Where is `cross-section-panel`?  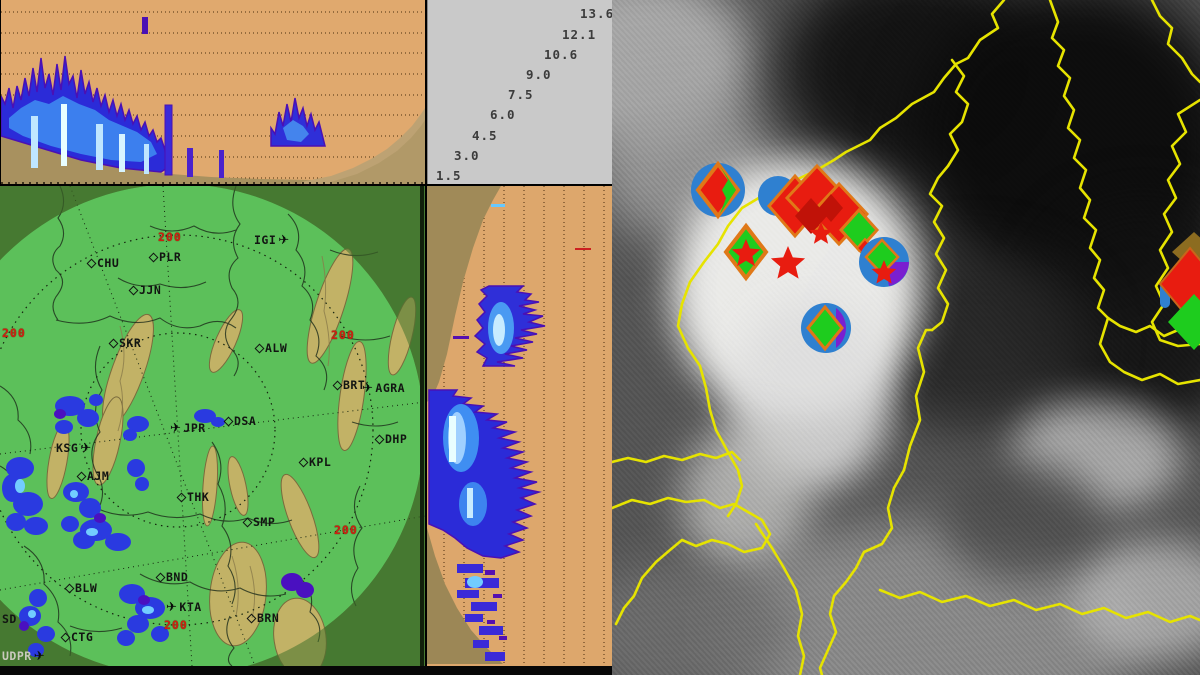
cross-section-panel is located at coordinates (213, 92).